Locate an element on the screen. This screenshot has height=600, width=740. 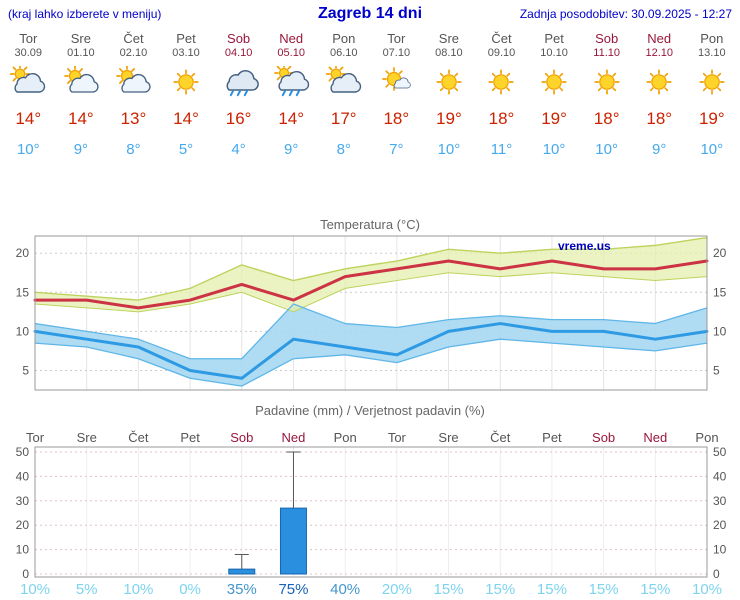
temp-min: 4° is located at coordinates (238, 149).